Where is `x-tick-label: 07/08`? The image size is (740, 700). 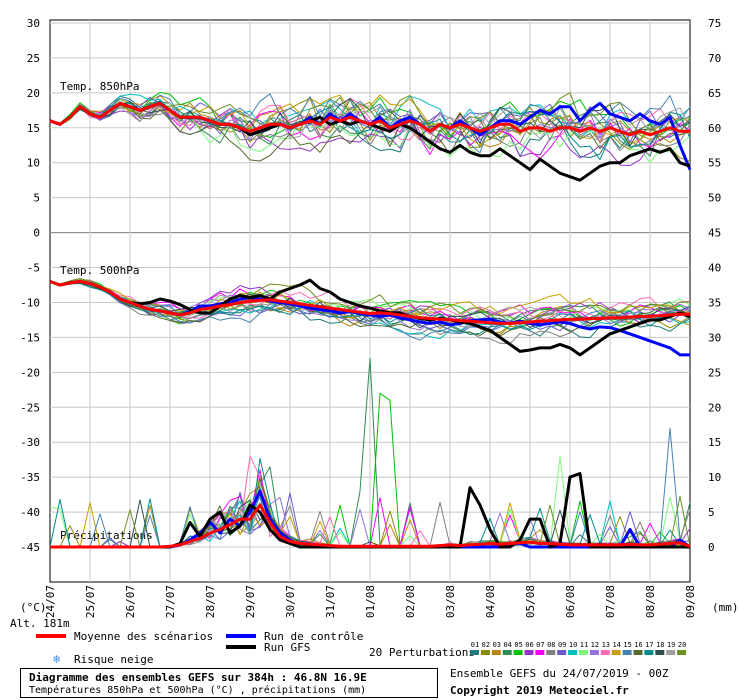
x-tick-label: 07/08 is located at coordinates (610, 601).